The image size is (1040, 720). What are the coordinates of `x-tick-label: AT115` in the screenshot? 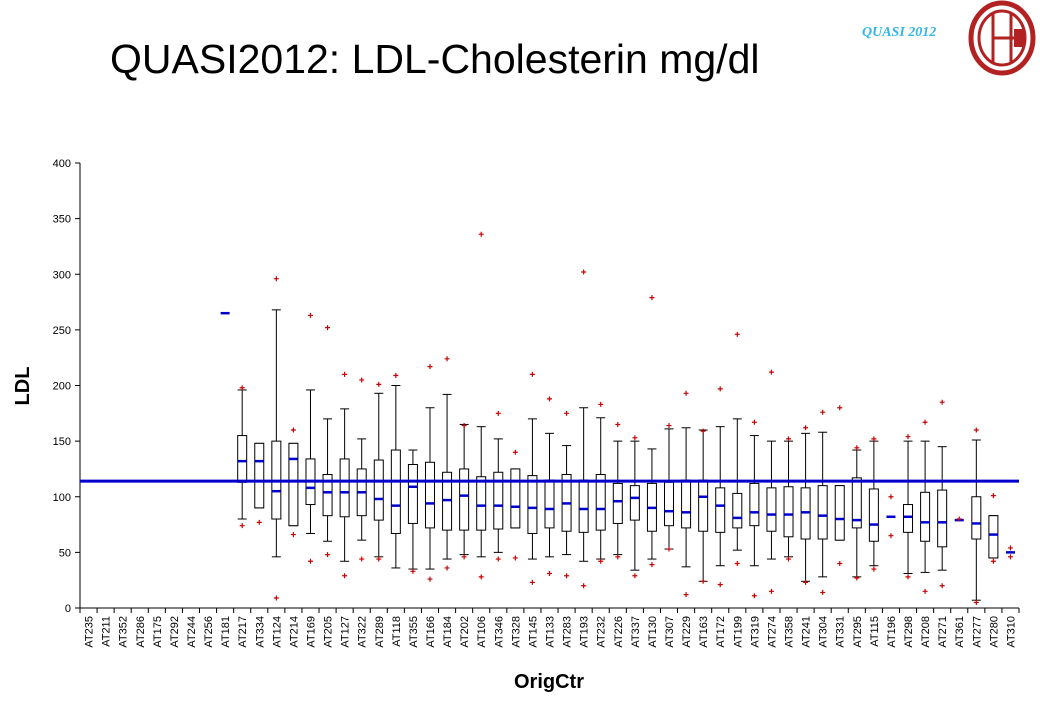 It's located at (875, 631).